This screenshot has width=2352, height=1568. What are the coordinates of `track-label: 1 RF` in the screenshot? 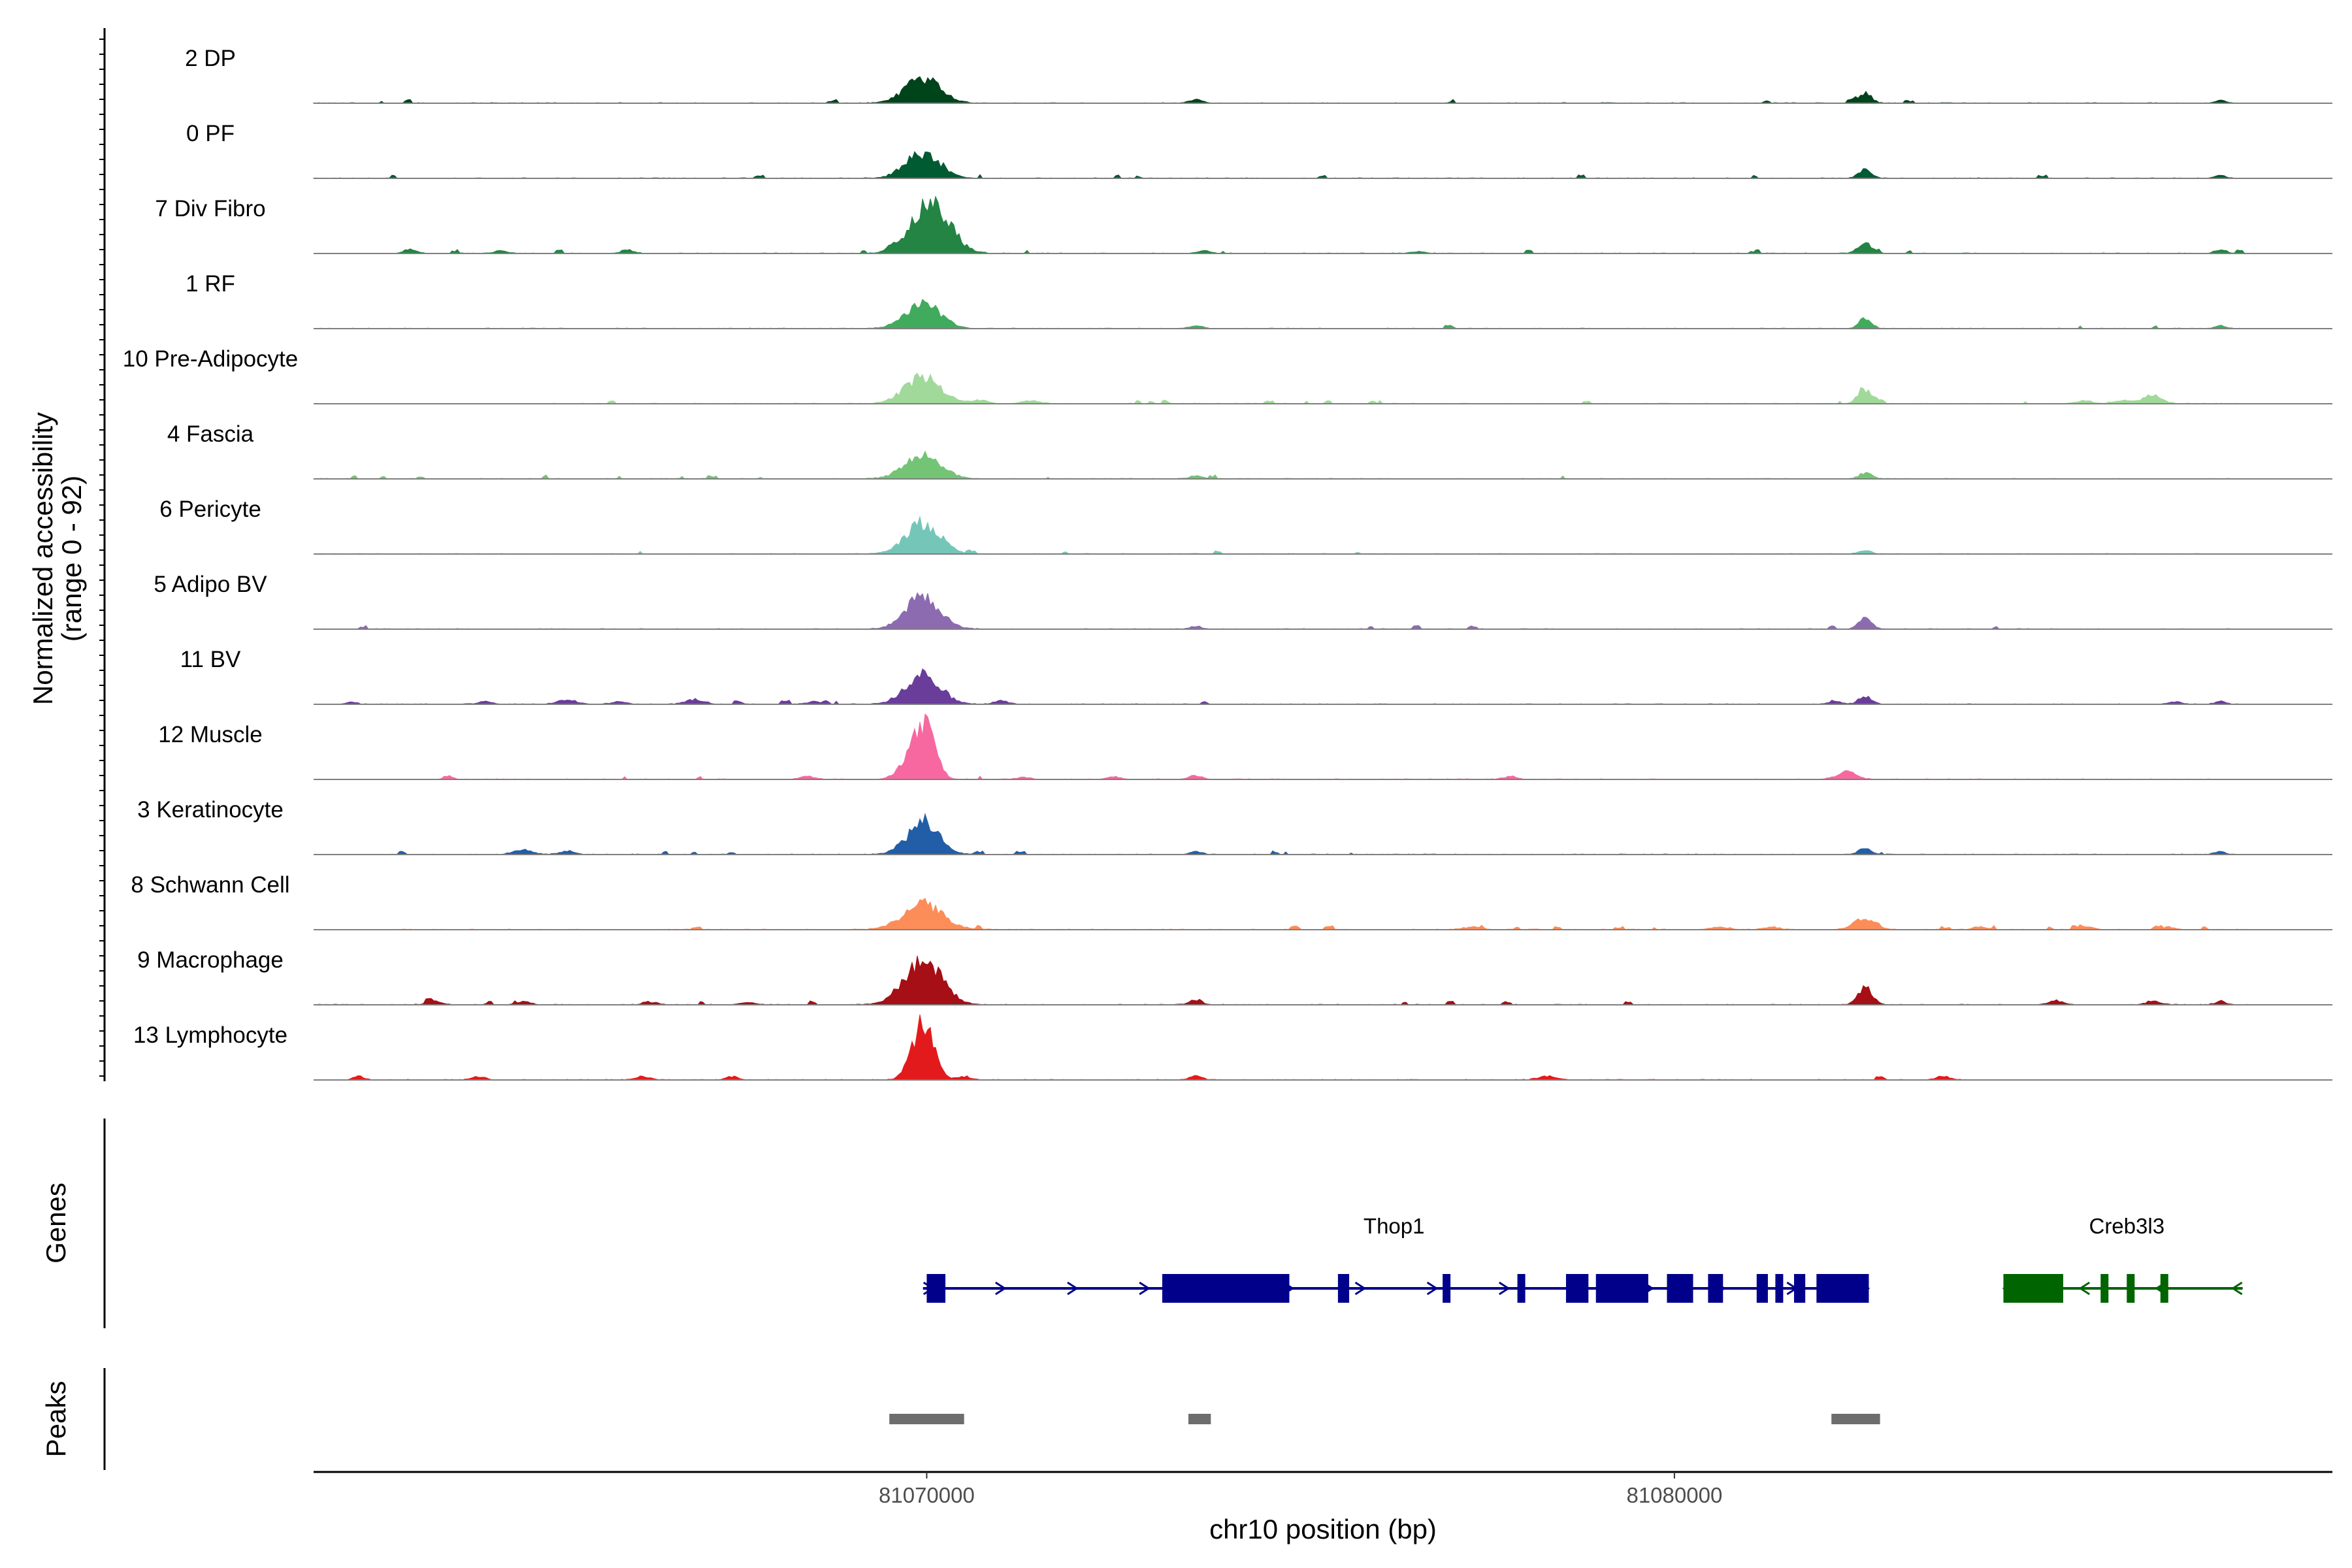 It's located at (210, 284).